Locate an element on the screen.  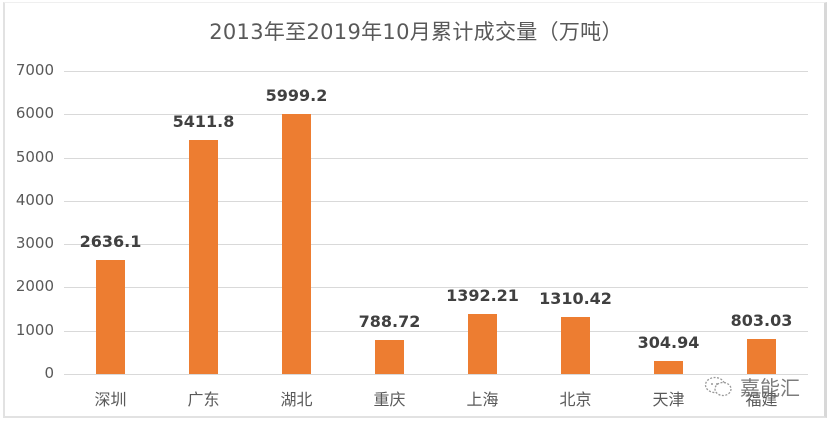
y-tick-label: 7000 is located at coordinates (34, 70).